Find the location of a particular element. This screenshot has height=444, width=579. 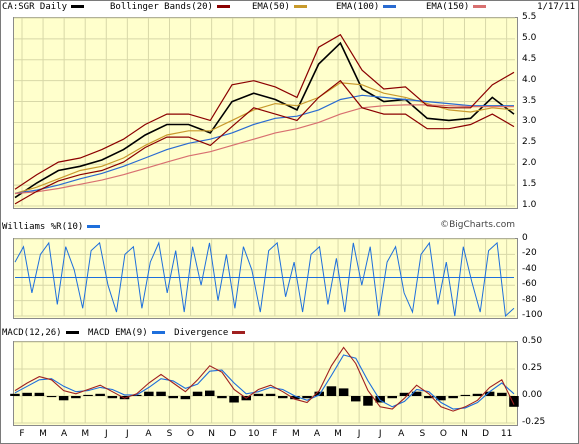

legend-ema50-swatch is located at coordinates (300, 6).